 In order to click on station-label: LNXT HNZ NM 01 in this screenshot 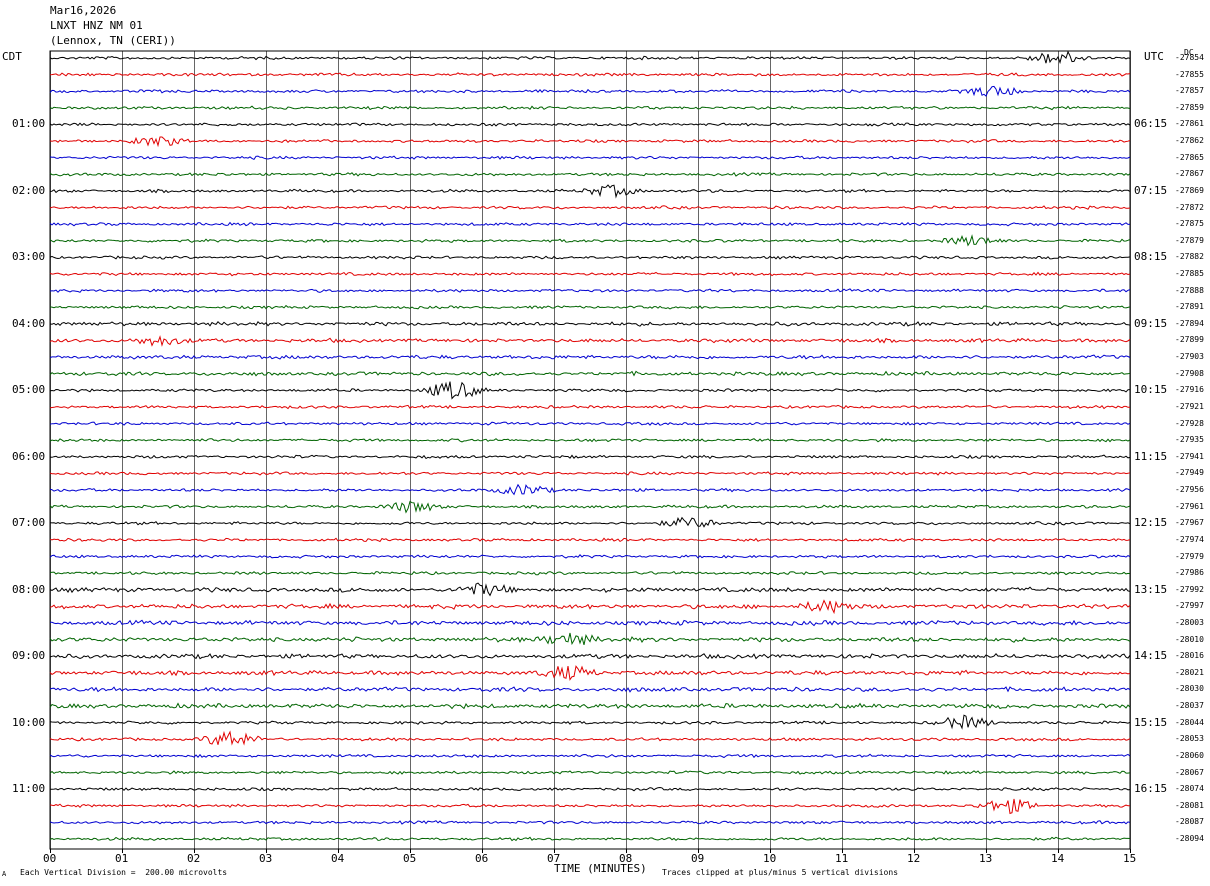, I will do `click(96, 25)`.